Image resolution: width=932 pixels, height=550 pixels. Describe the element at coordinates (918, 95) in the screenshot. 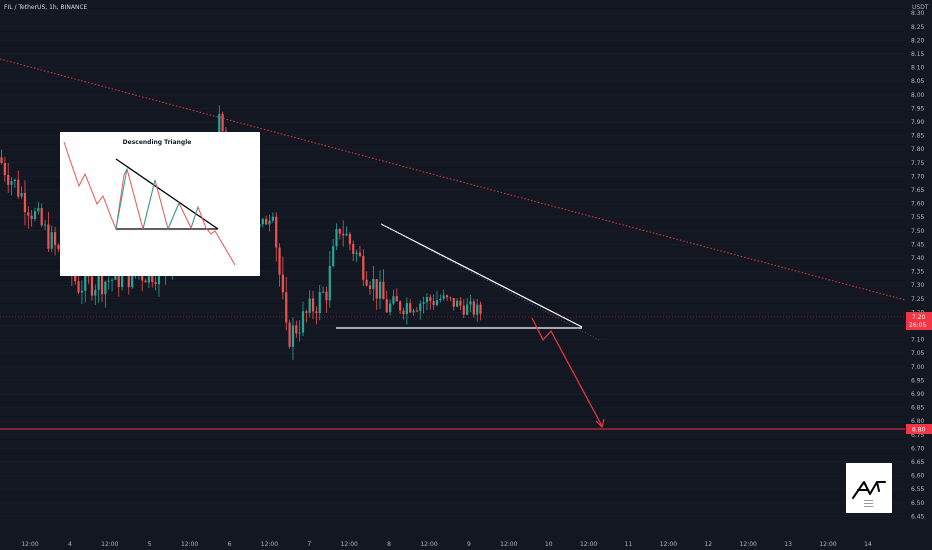

I see `y-tick-label: 8.00` at that location.